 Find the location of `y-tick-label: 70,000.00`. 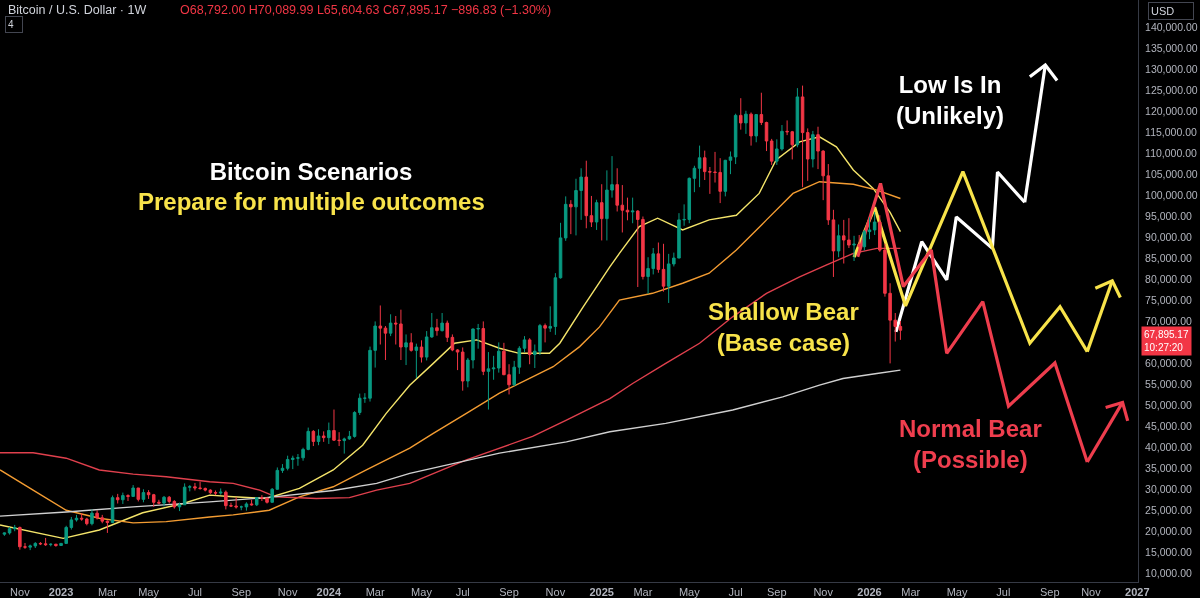

y-tick-label: 70,000.00 is located at coordinates (1168, 321).